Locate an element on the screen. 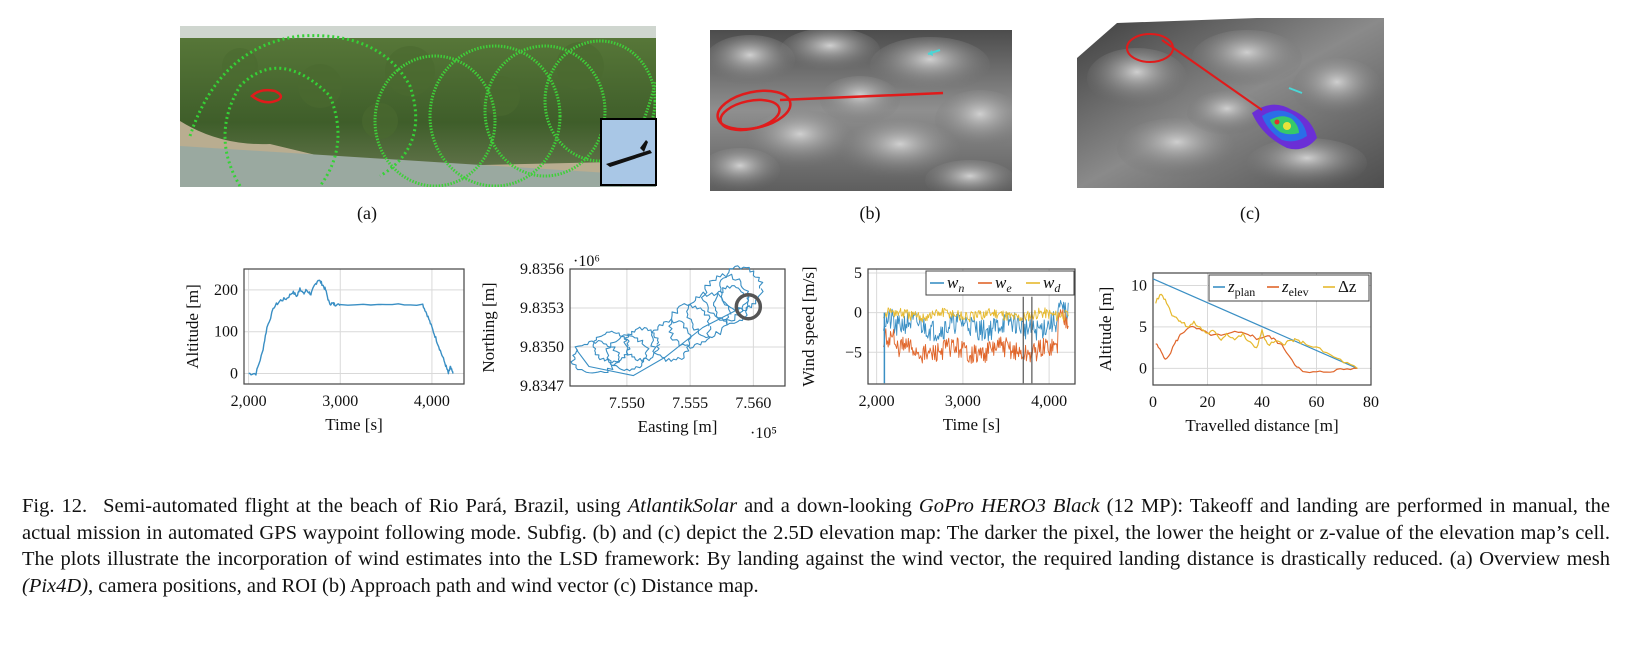 This screenshot has width=1630, height=646. trajectory-path is located at coordinates (658, 342).